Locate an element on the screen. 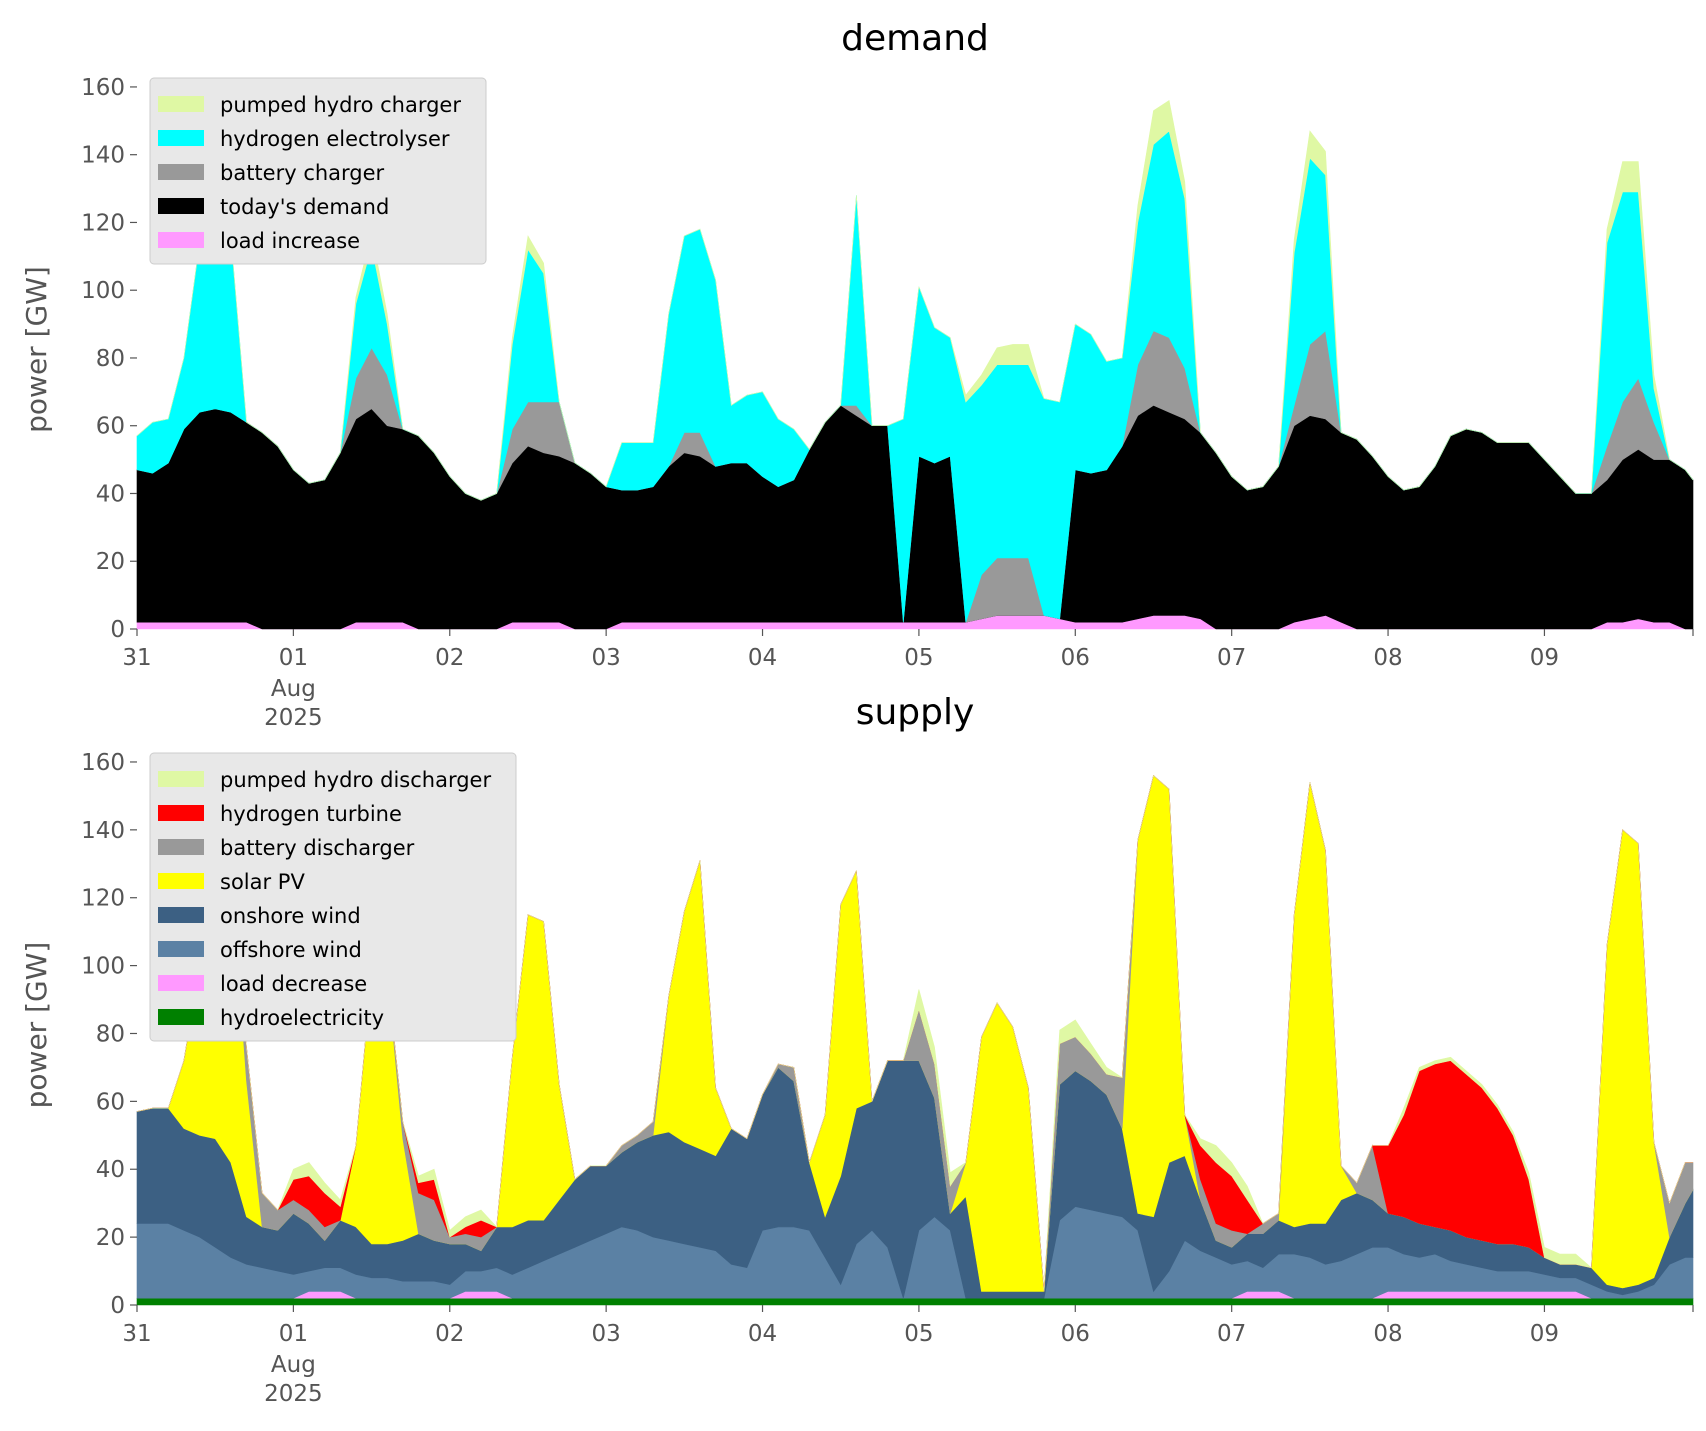 The height and width of the screenshot is (1431, 1706). legend-label: today's demand is located at coordinates (304, 207).